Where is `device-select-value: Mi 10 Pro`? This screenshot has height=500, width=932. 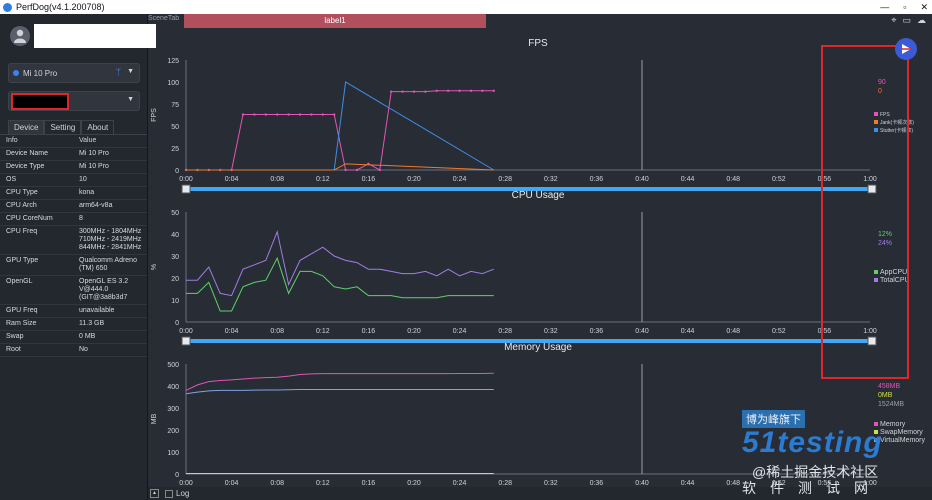 device-select-value: Mi 10 Pro is located at coordinates (40, 73).